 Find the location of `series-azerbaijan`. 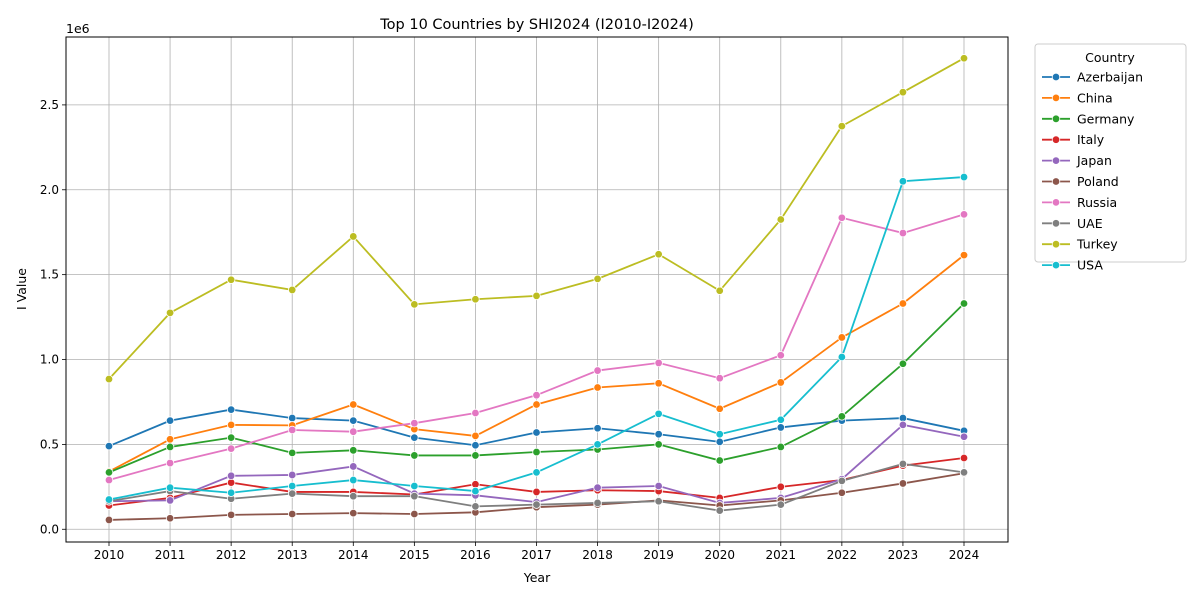

series-azerbaijan is located at coordinates (536, 428).